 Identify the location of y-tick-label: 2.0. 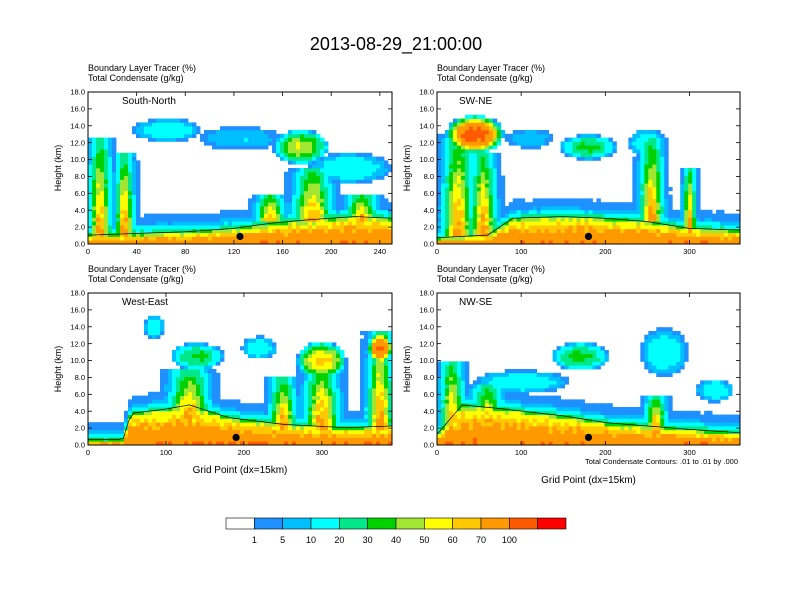
(80, 227).